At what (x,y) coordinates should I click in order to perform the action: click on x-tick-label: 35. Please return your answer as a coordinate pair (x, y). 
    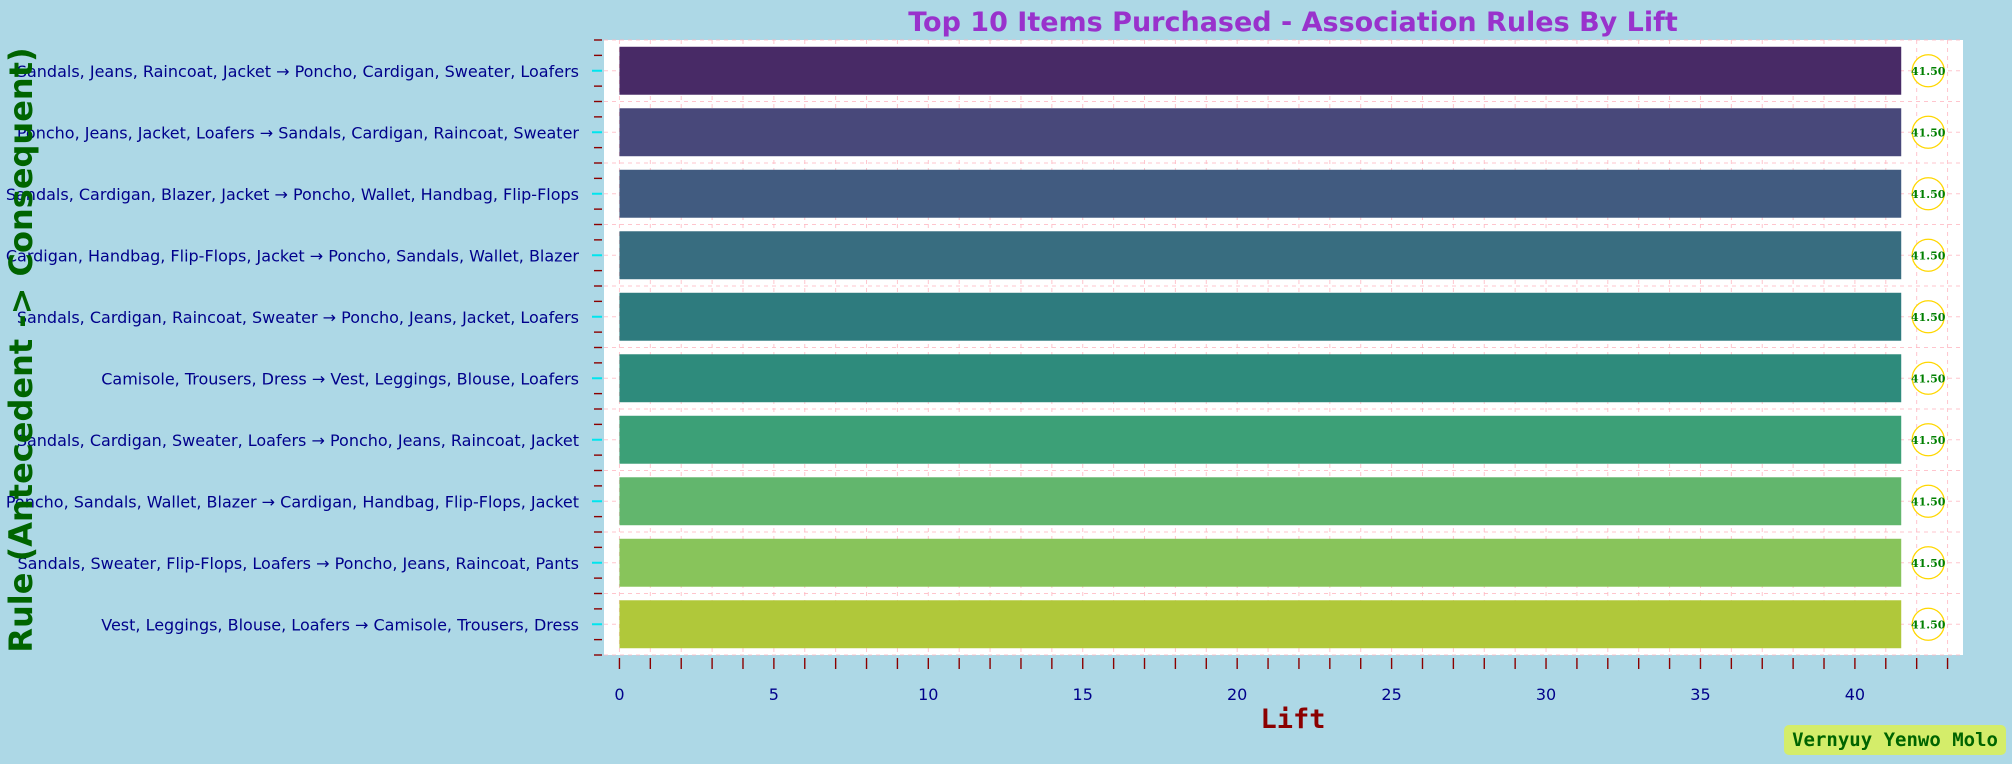
    Looking at the image, I should click on (1700, 694).